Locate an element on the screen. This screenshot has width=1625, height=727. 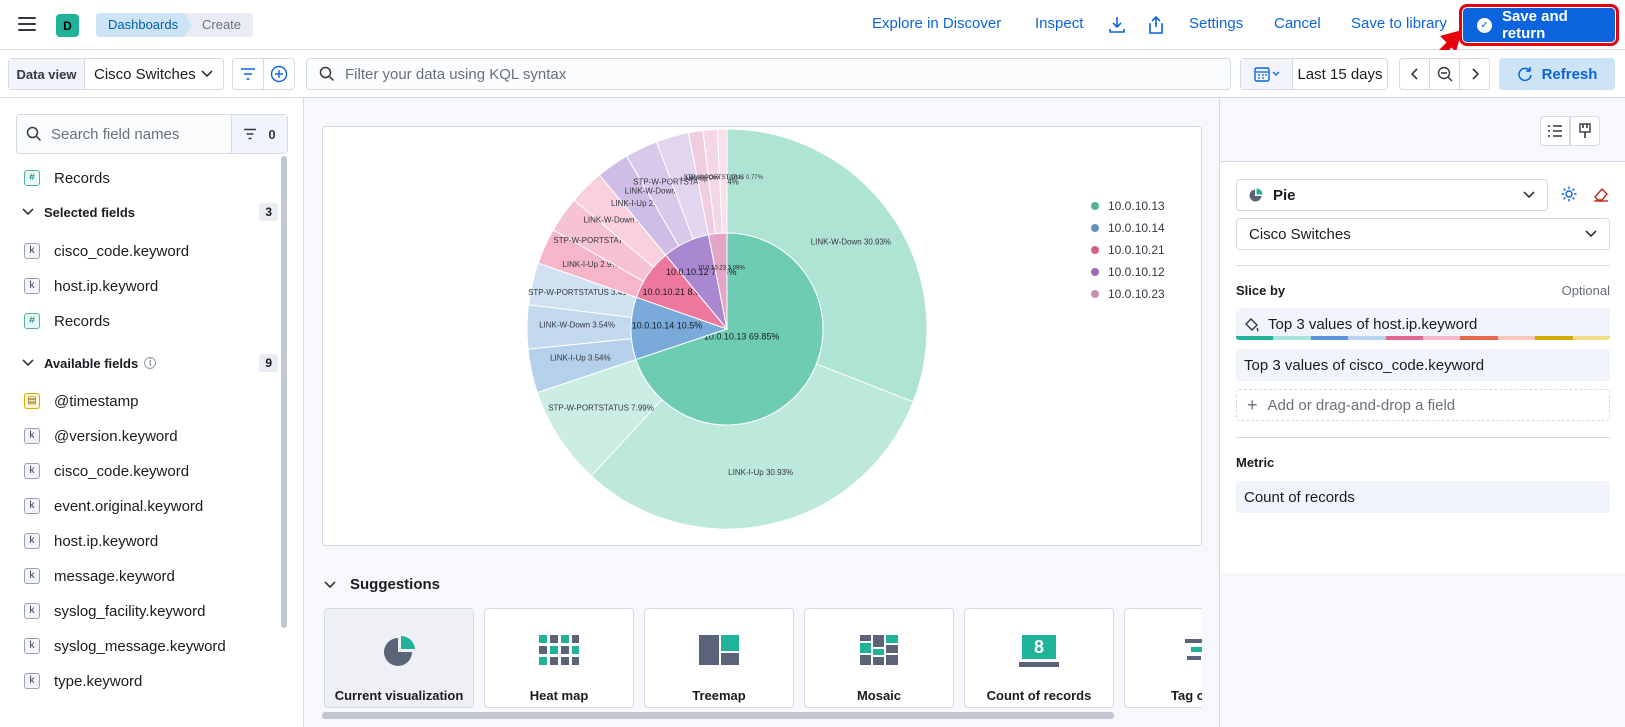
calendar-icon is located at coordinates (1266, 74).